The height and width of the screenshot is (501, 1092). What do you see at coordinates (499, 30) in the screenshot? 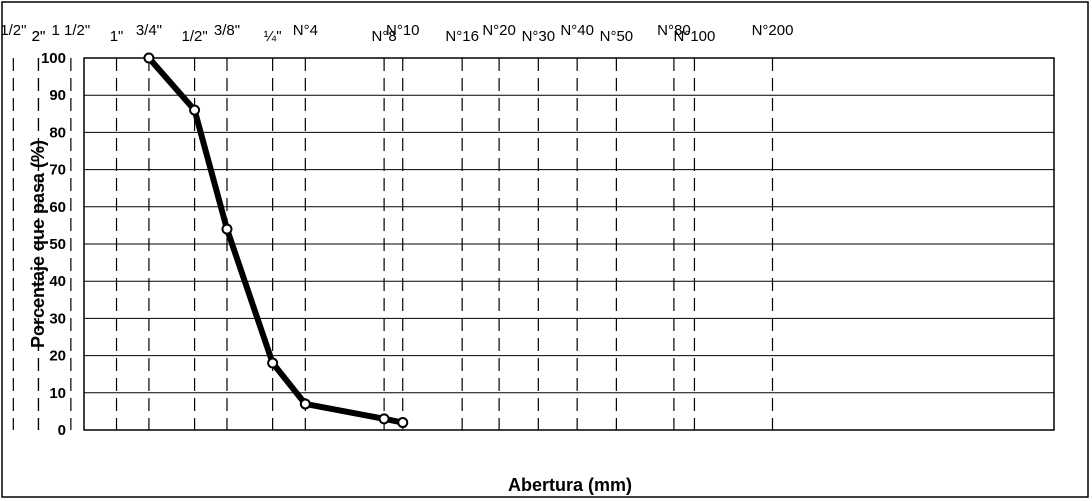
I see `sieve-label: N°20` at bounding box center [499, 30].